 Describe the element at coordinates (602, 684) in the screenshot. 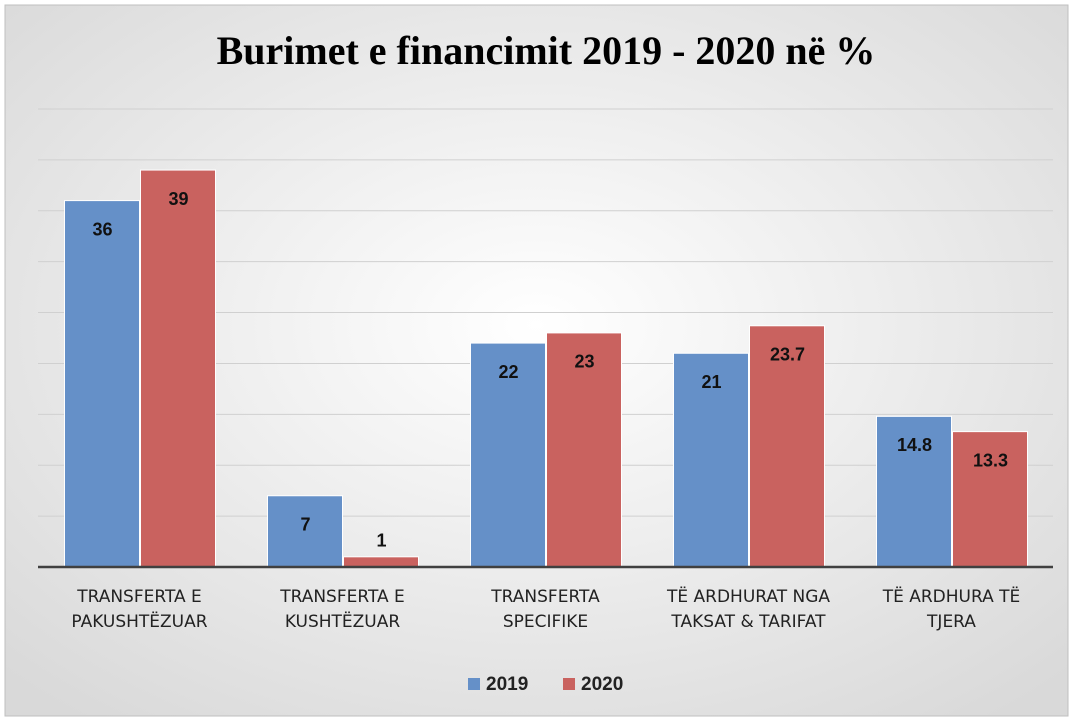

I see `legend-label: 2020` at that location.